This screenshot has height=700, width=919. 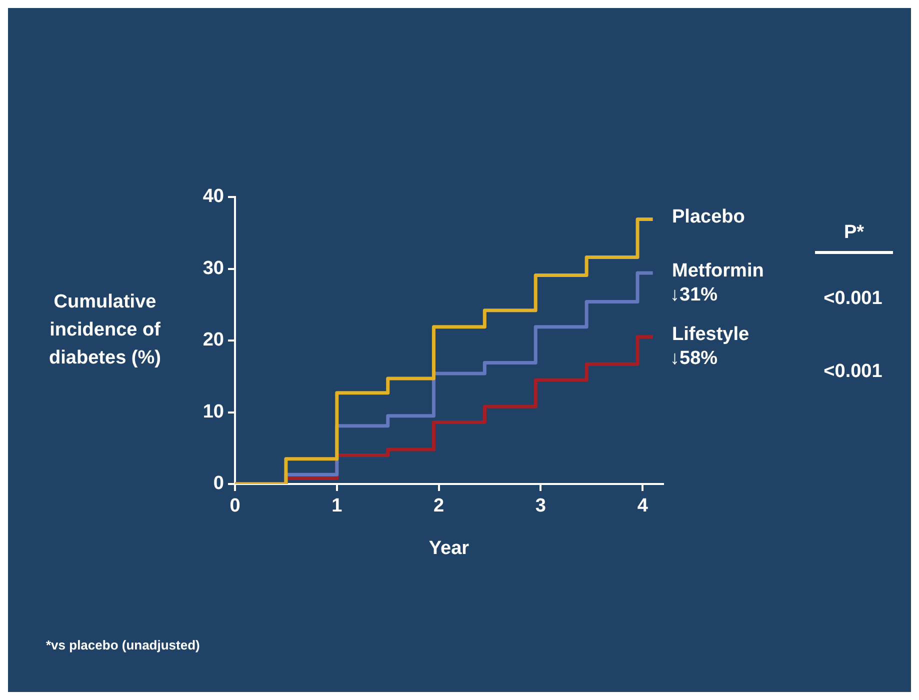 What do you see at coordinates (105, 330) in the screenshot?
I see `y-axis-title: Cumulative incidence of diabetes (%)` at bounding box center [105, 330].